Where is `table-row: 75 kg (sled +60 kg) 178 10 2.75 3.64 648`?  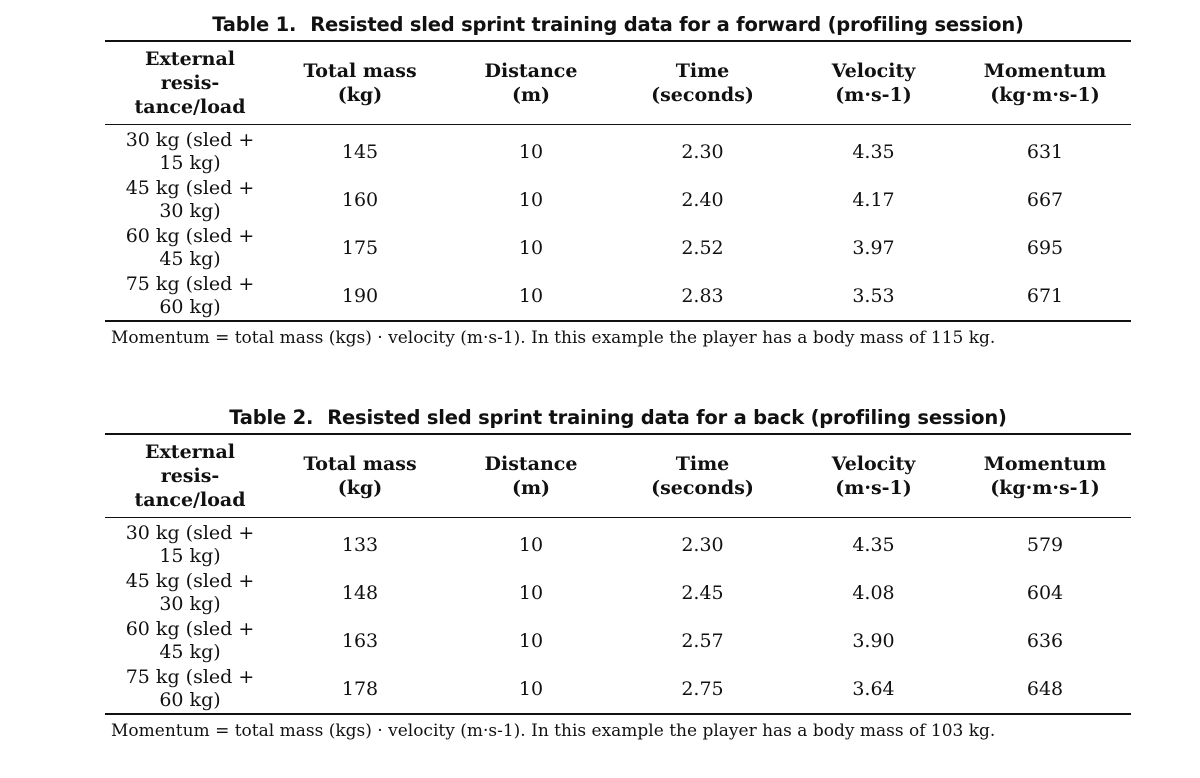 table-row: 75 kg (sled +60 kg) 178 10 2.75 3.64 648 is located at coordinates (618, 689).